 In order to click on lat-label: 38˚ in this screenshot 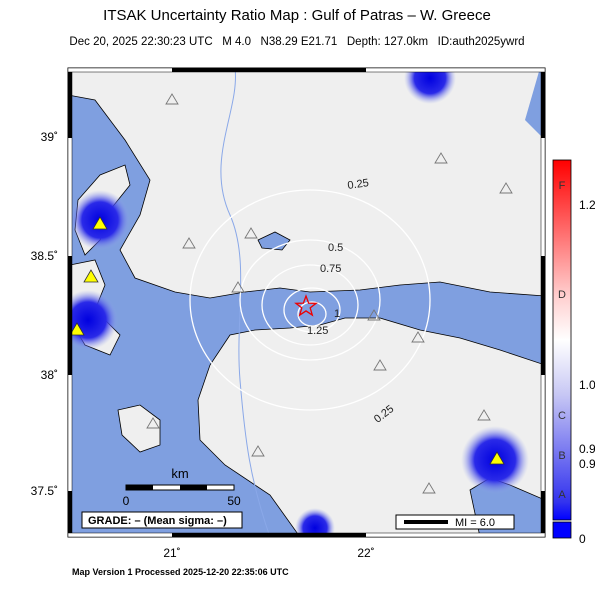, I will do `click(49, 375)`.